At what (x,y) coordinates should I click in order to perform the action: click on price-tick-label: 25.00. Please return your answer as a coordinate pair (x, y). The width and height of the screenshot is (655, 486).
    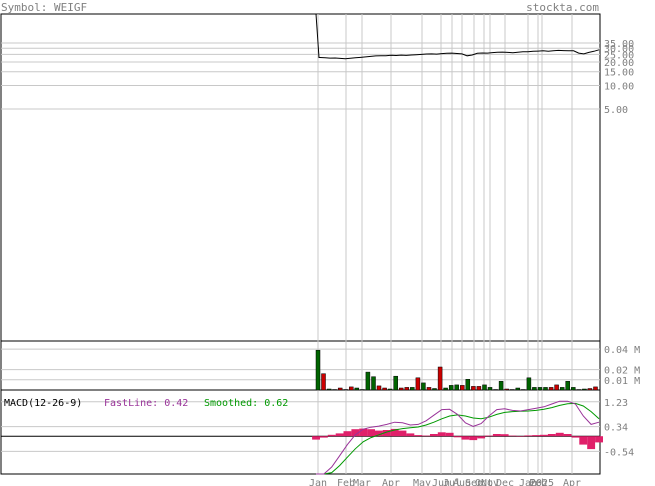
    Looking at the image, I should click on (619, 55).